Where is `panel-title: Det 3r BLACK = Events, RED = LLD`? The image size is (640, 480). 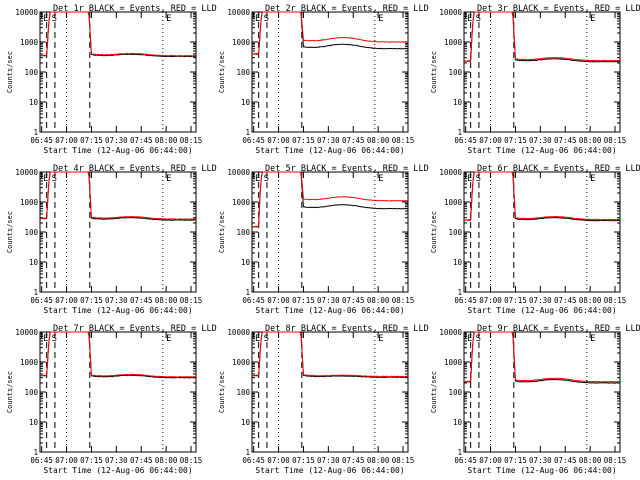 panel-title: Det 3r BLACK = Events, RED = LLD is located at coordinates (558, 9).